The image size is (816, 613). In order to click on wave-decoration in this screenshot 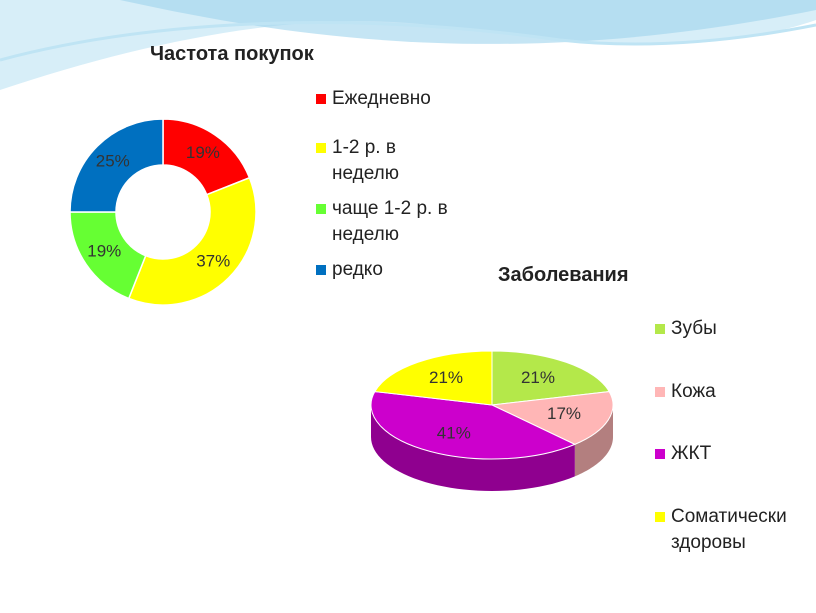, I will do `click(468, 22)`.